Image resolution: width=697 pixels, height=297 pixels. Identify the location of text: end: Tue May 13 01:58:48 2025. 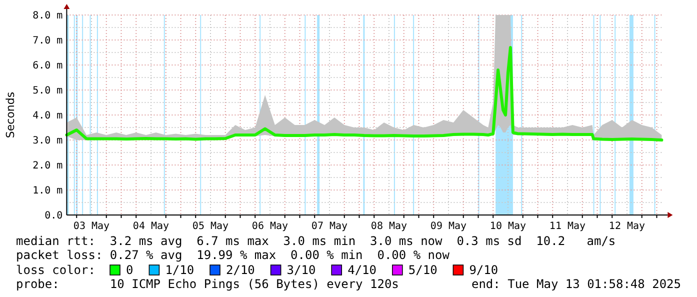
(576, 284).